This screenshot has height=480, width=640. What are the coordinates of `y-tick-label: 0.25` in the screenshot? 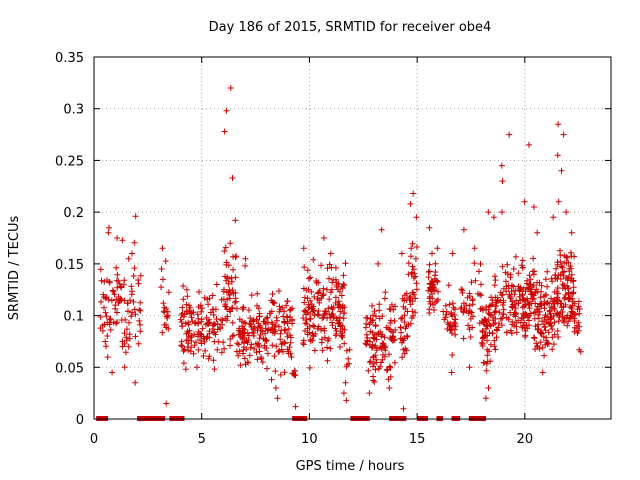 It's located at (69, 161).